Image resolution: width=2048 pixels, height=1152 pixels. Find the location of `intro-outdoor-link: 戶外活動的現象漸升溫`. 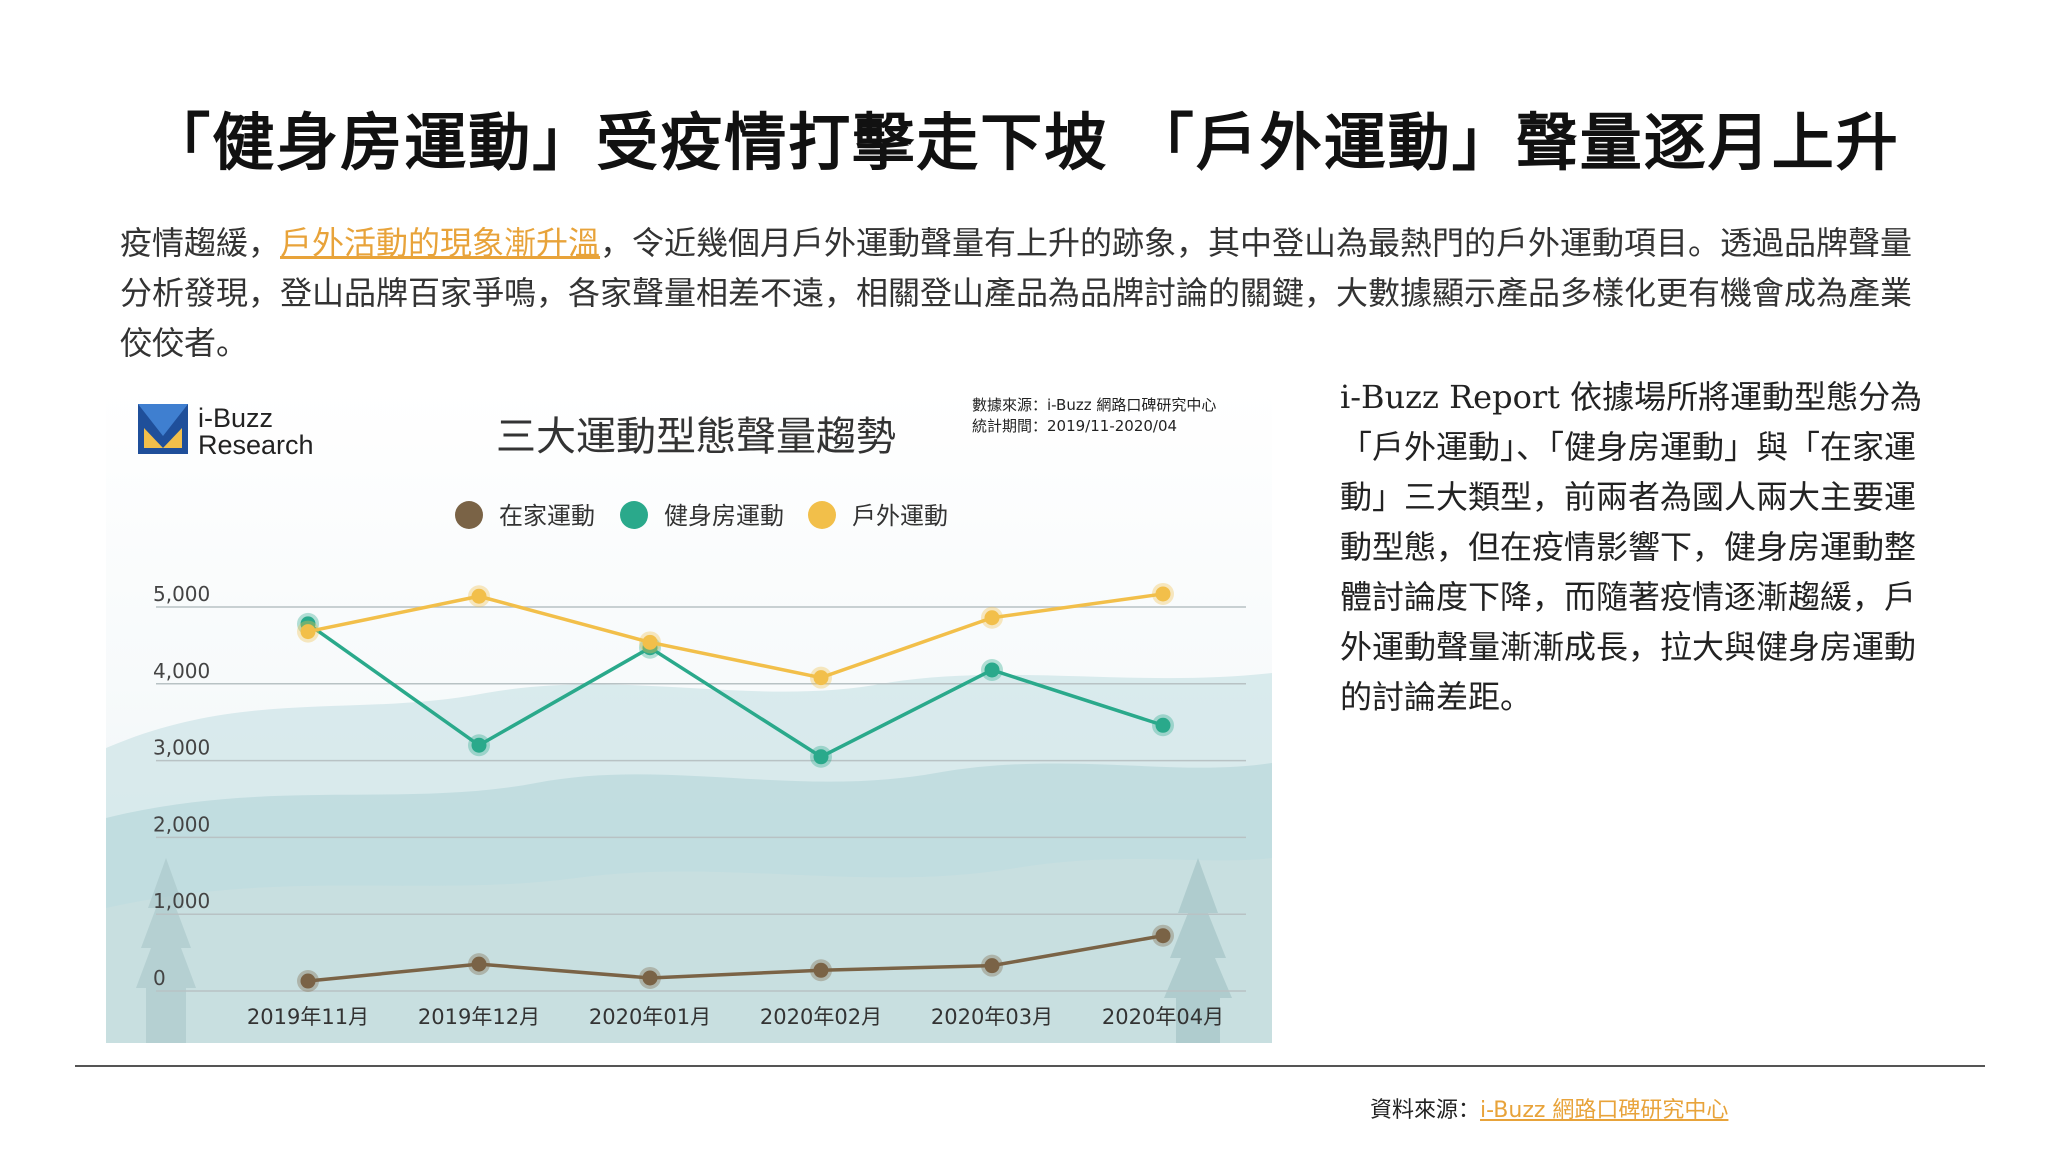

intro-outdoor-link: 戶外活動的現象漸升溫 is located at coordinates (440, 243).